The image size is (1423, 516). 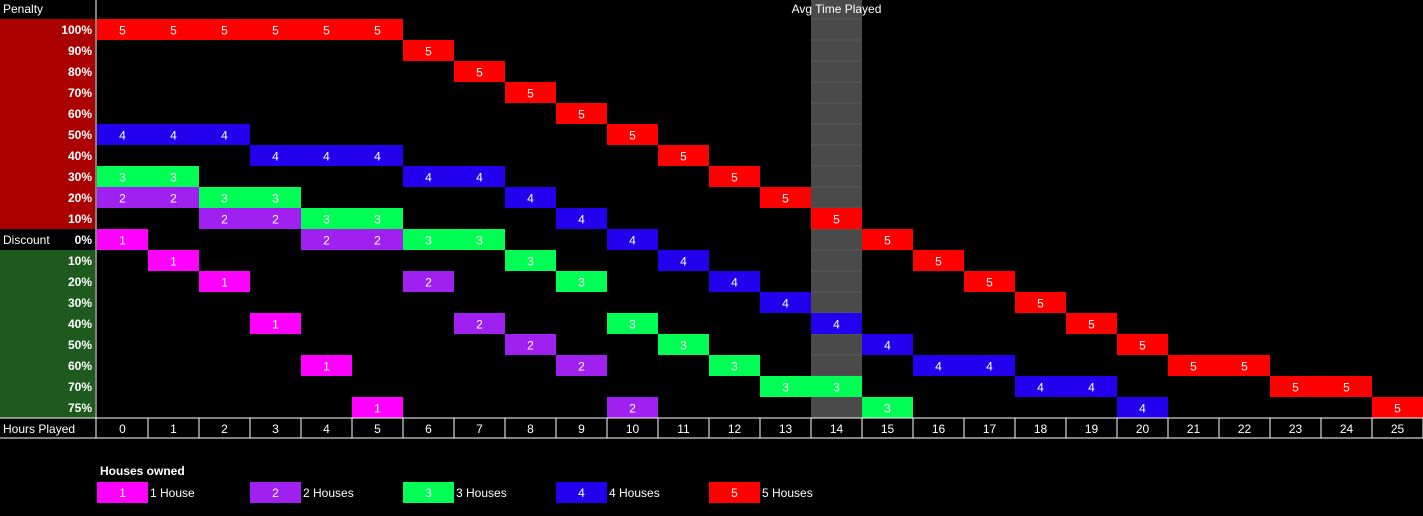 I want to click on legend-swatch: 4, so click(x=581, y=492).